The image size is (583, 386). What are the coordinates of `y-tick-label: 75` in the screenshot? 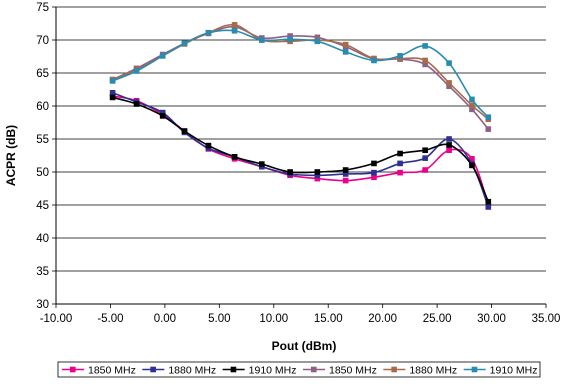 It's located at (42, 8).